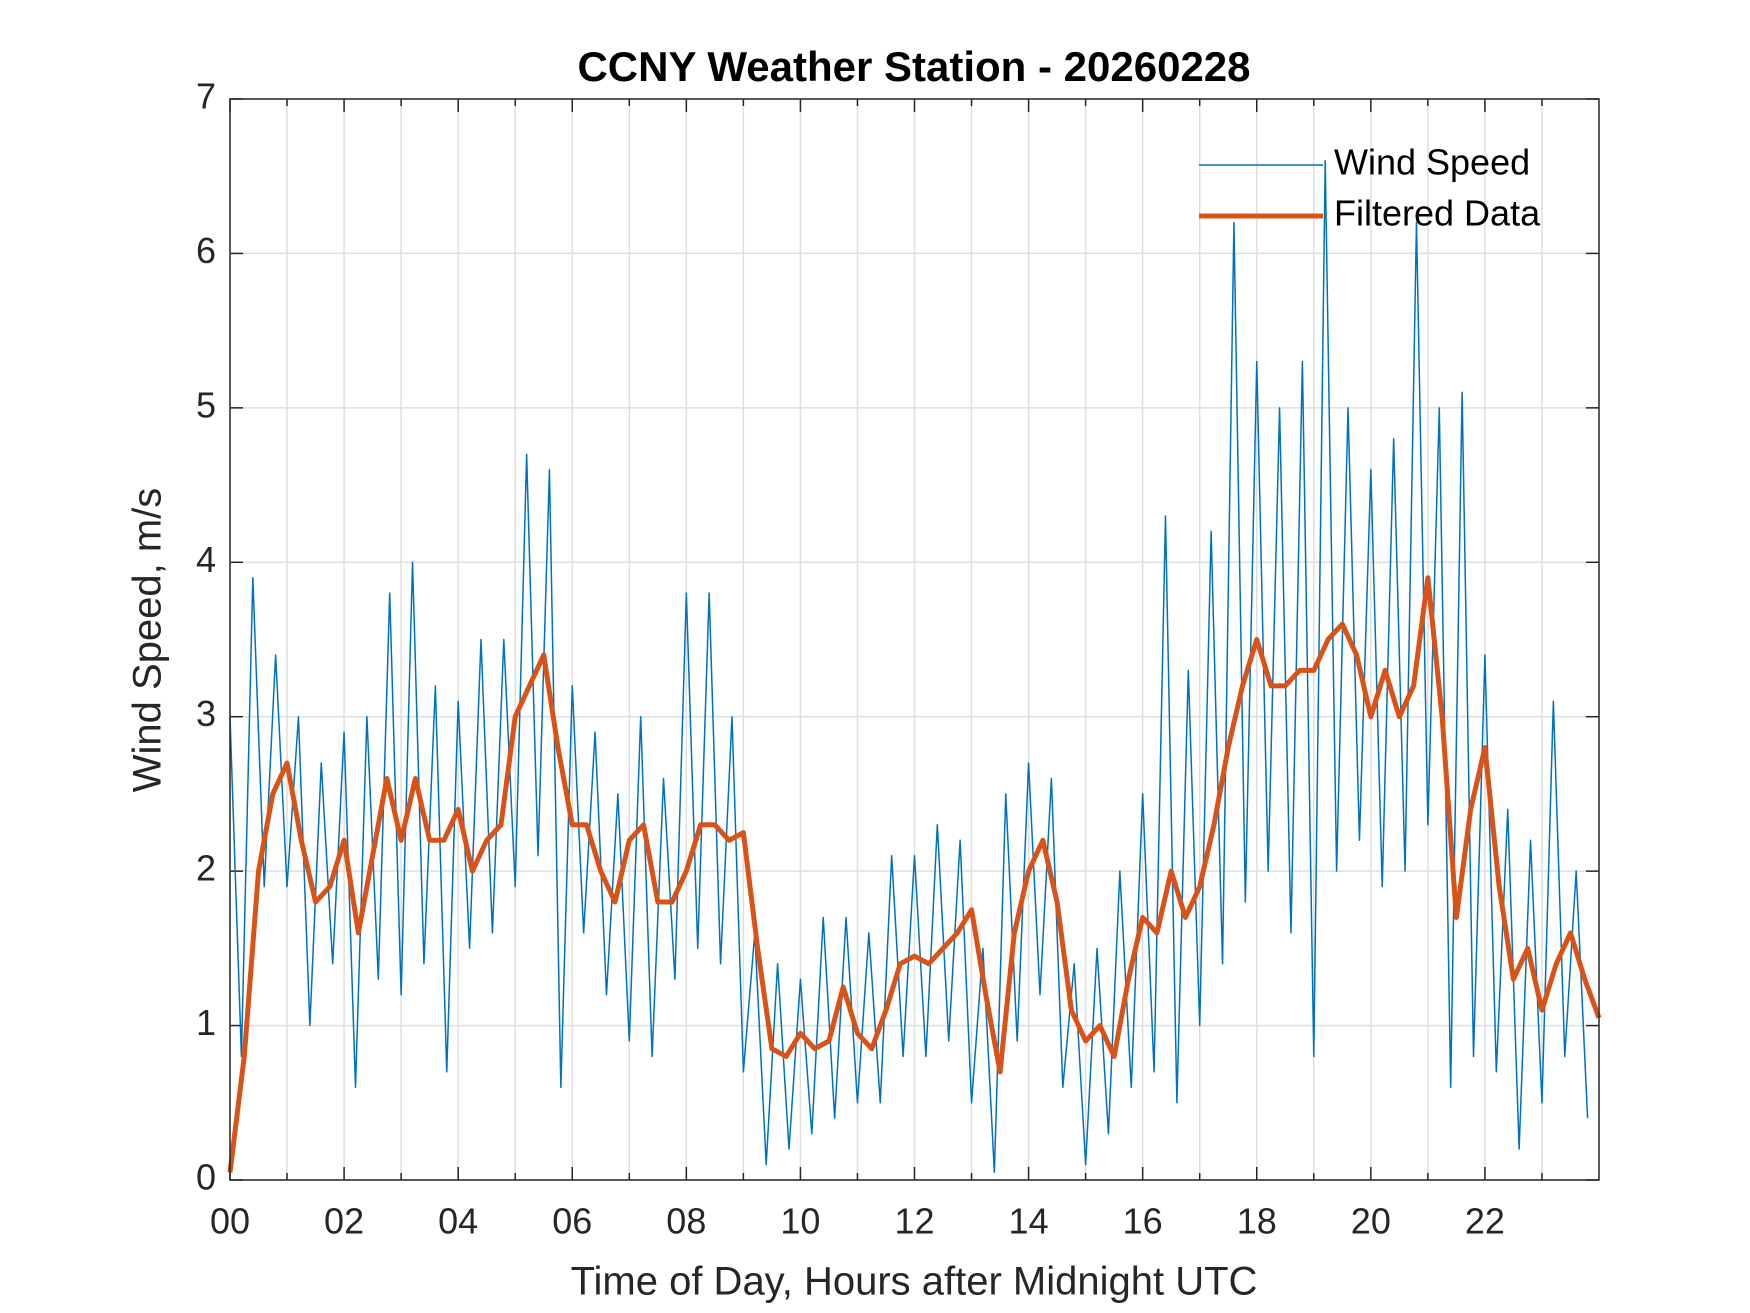  What do you see at coordinates (1143, 1221) in the screenshot?
I see `x-tick-label: 16` at bounding box center [1143, 1221].